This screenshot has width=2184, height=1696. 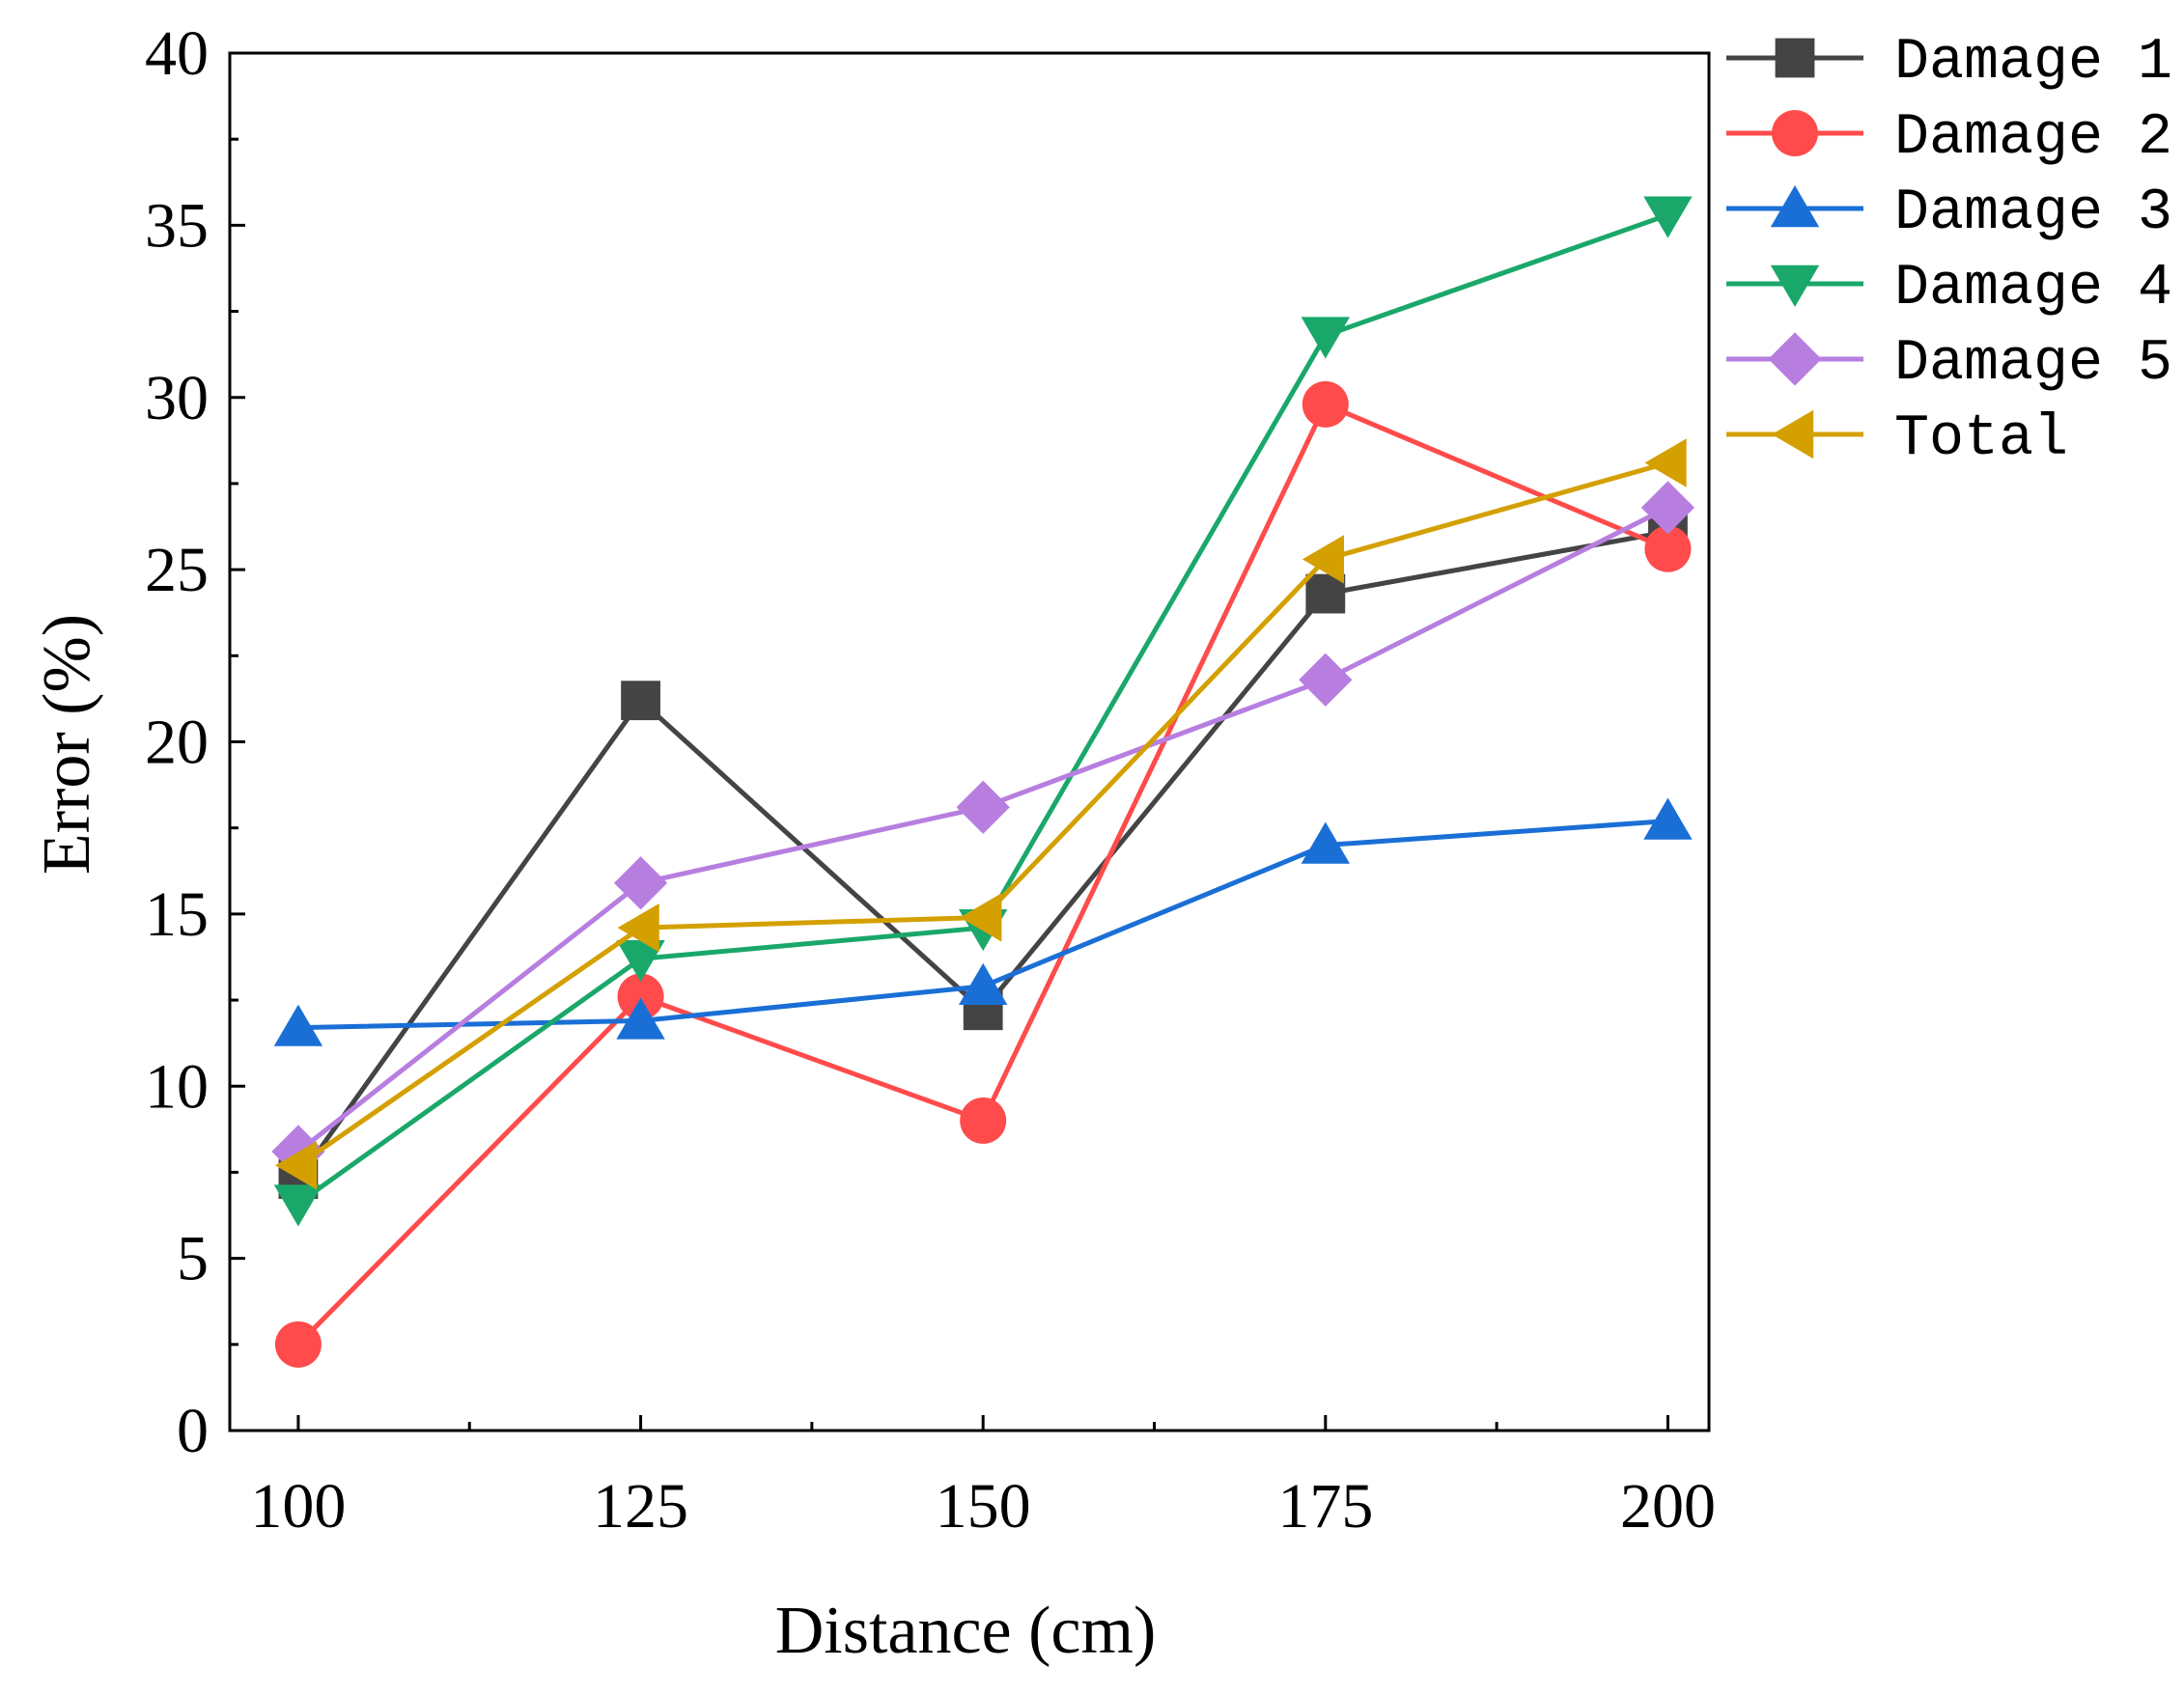 What do you see at coordinates (641, 1507) in the screenshot?
I see `x-tick-label: 125` at bounding box center [641, 1507].